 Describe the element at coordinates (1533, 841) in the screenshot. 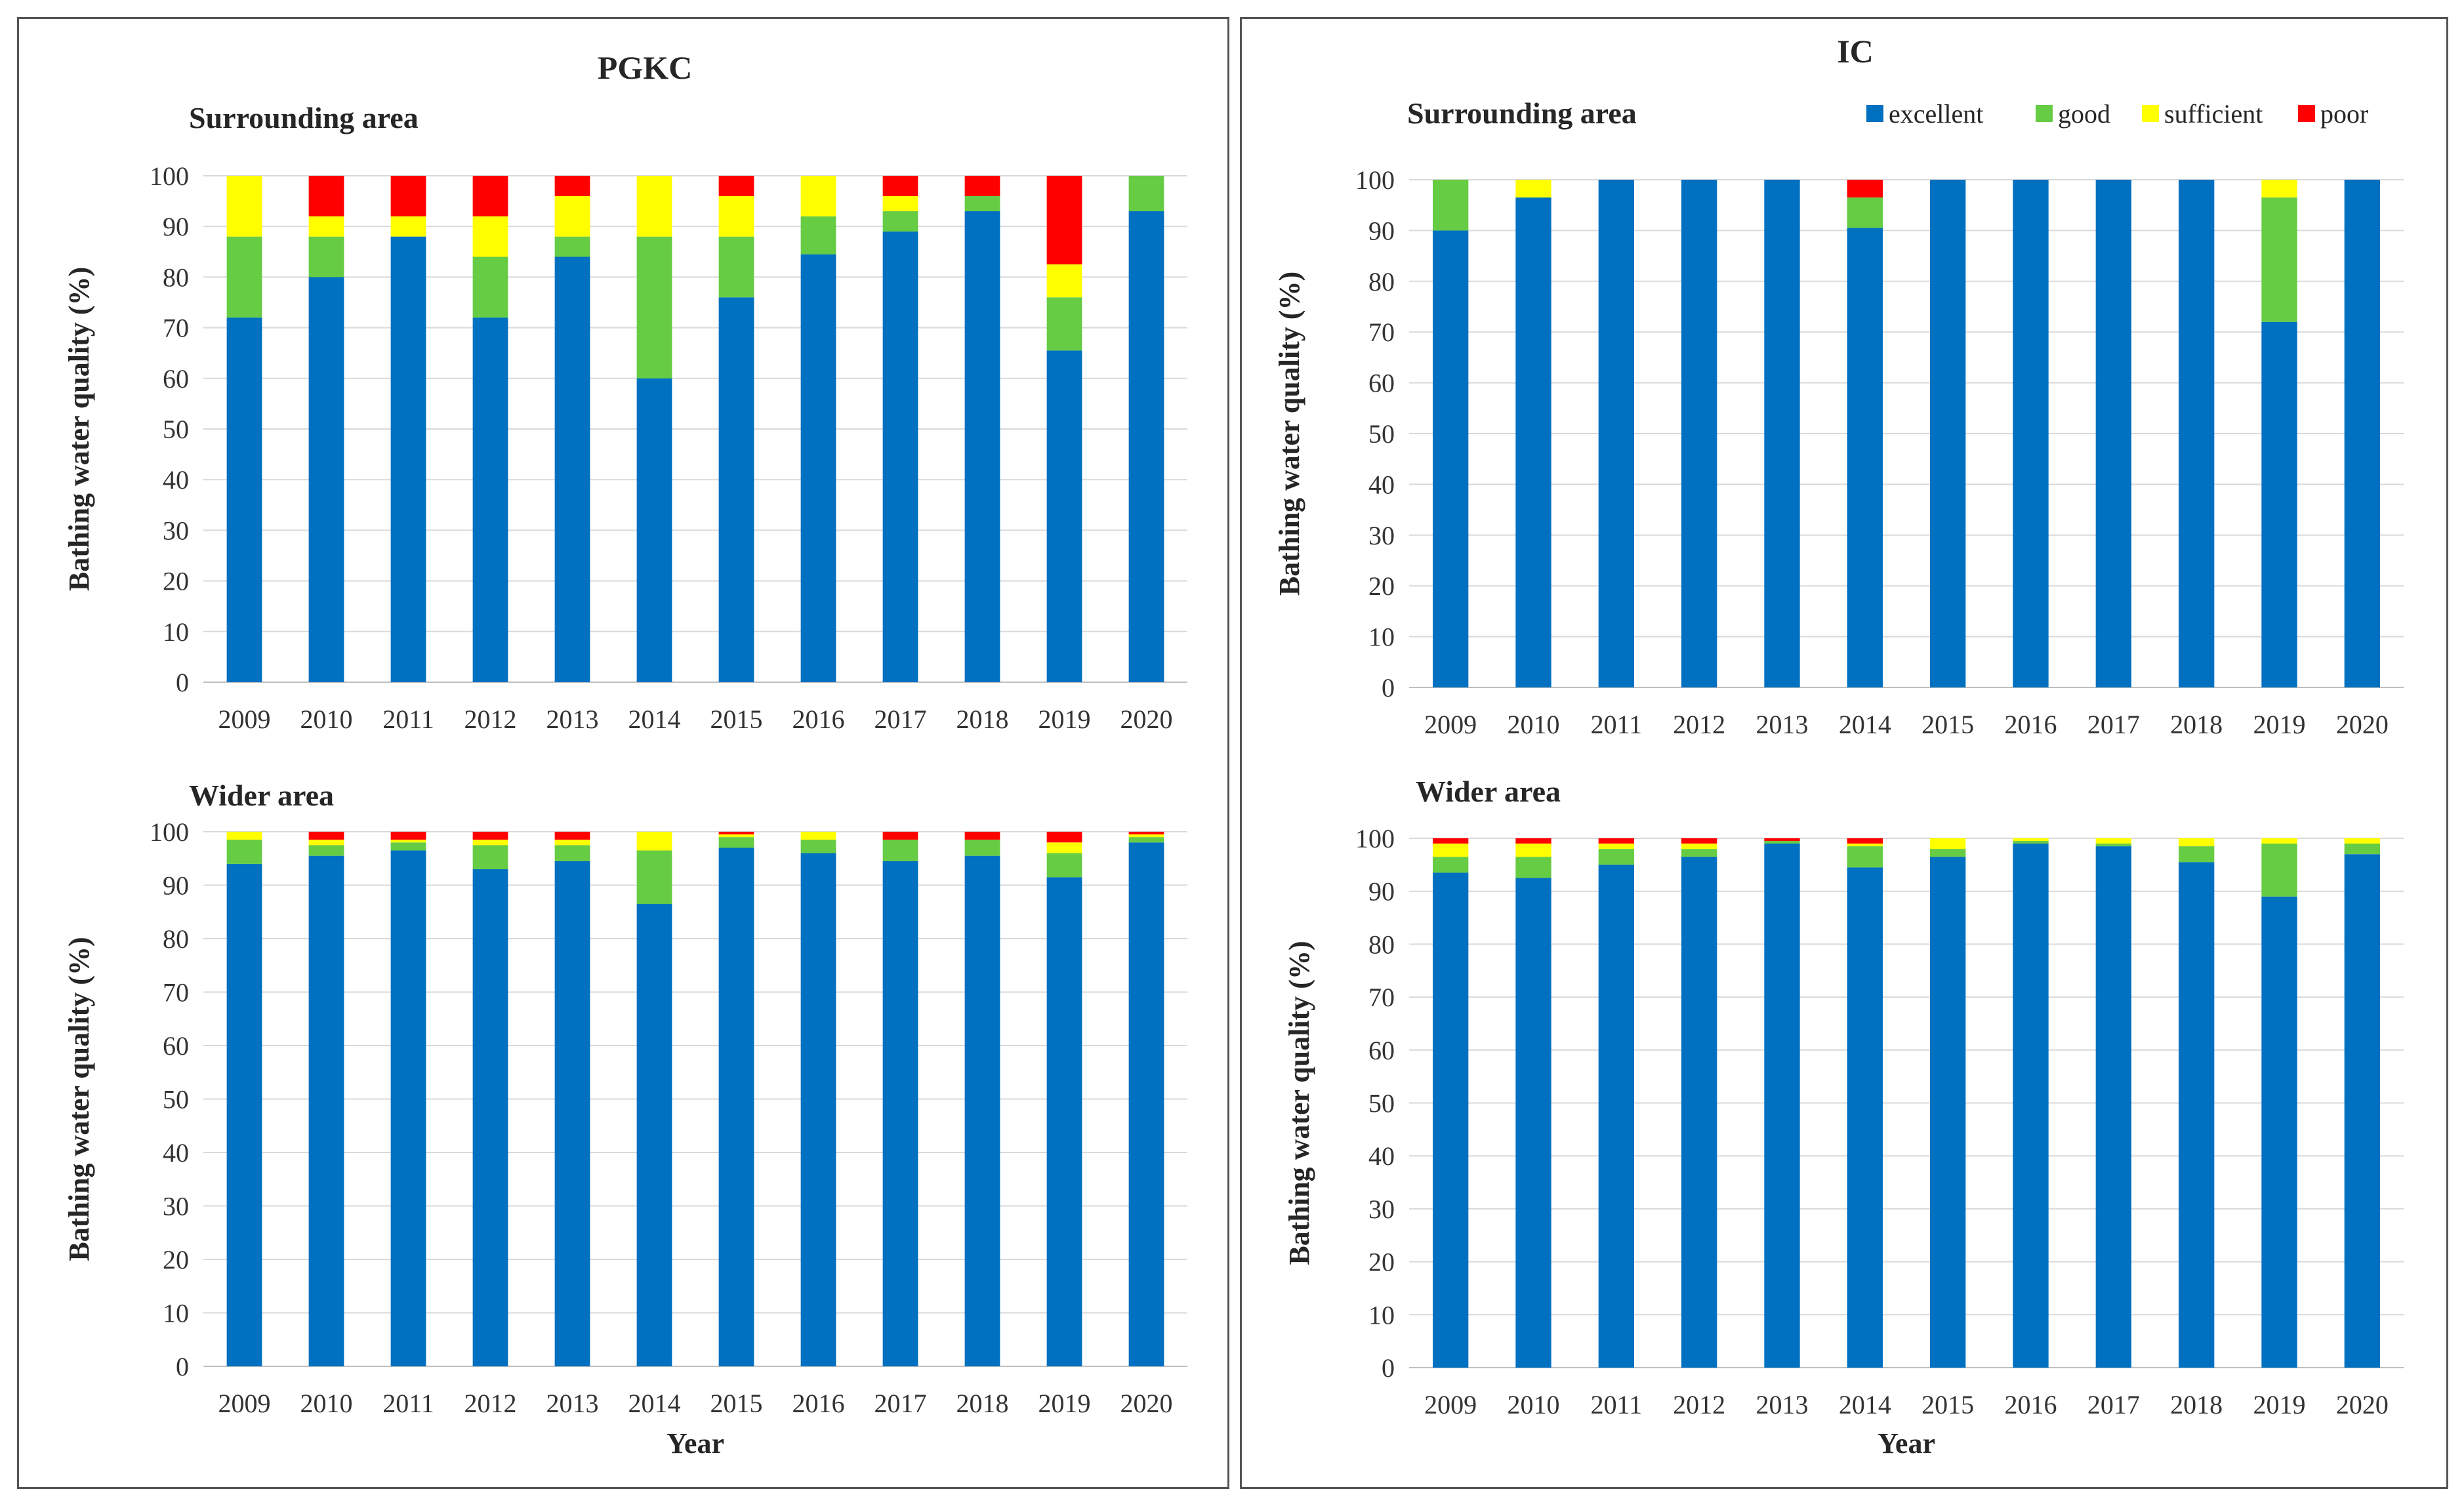

I see `bar-poor-2010` at that location.